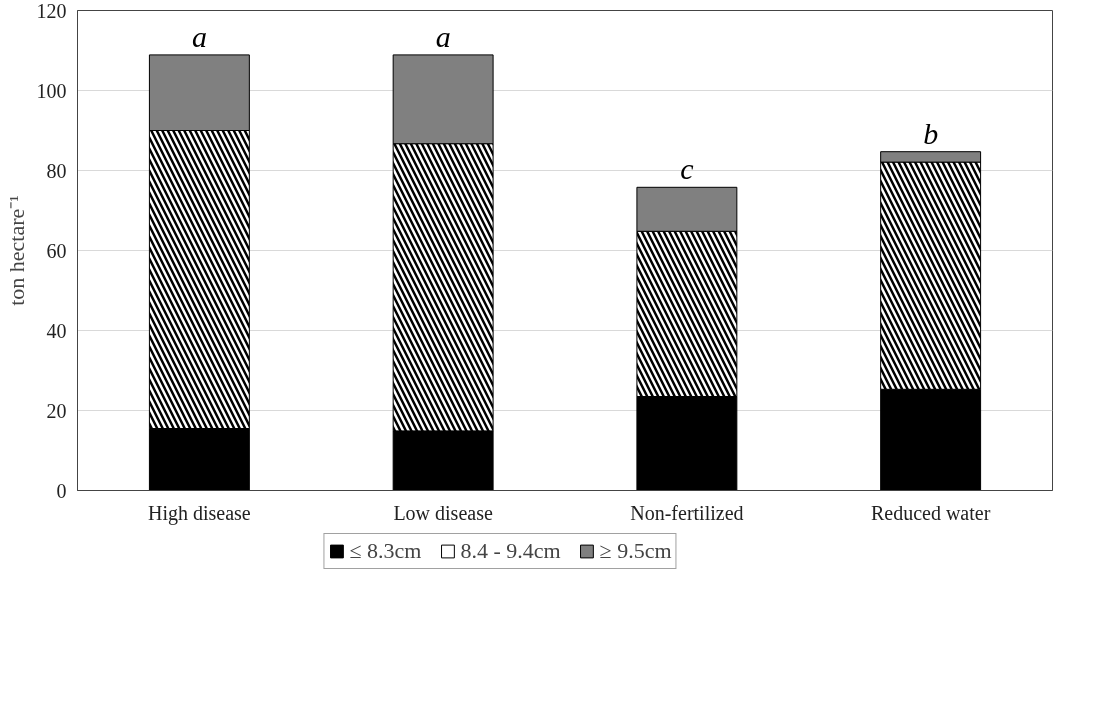  I want to click on x-tick-label: Low disease, so click(443, 512).